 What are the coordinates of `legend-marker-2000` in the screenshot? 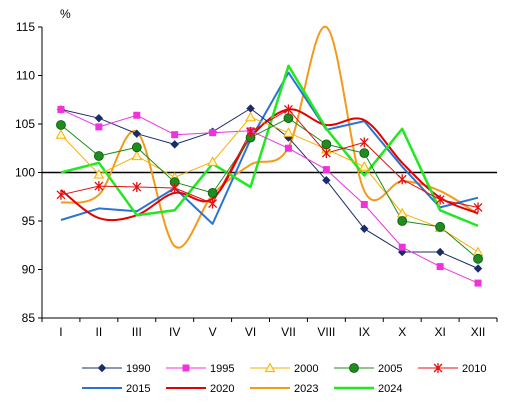 It's located at (270, 367).